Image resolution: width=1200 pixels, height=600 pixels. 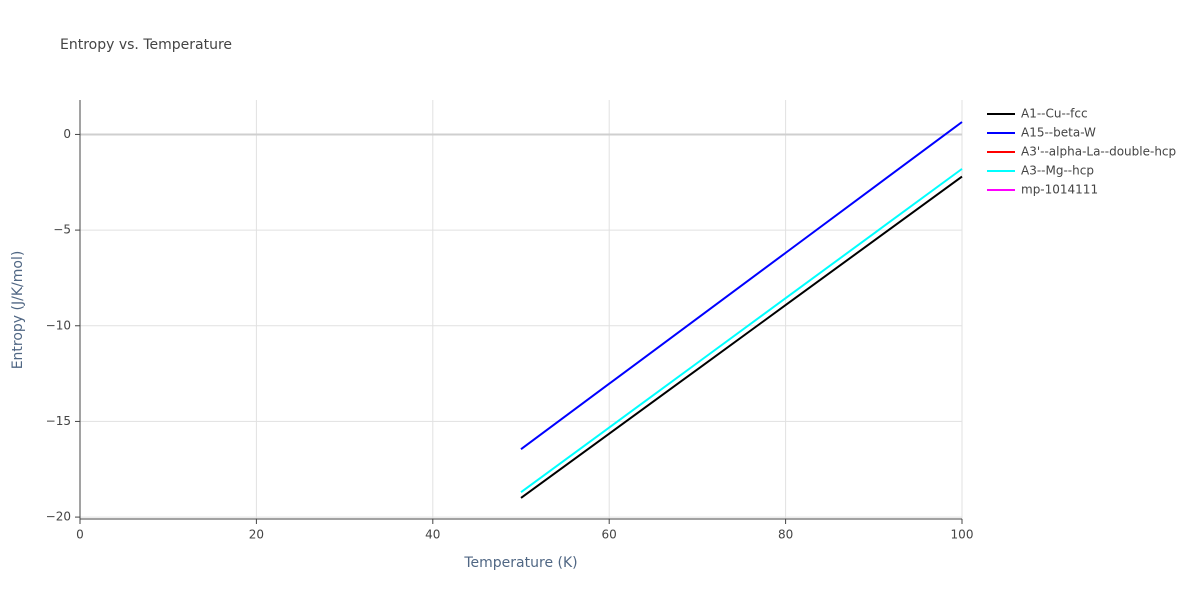 I want to click on y-tick-label: −5, so click(x=62, y=230).